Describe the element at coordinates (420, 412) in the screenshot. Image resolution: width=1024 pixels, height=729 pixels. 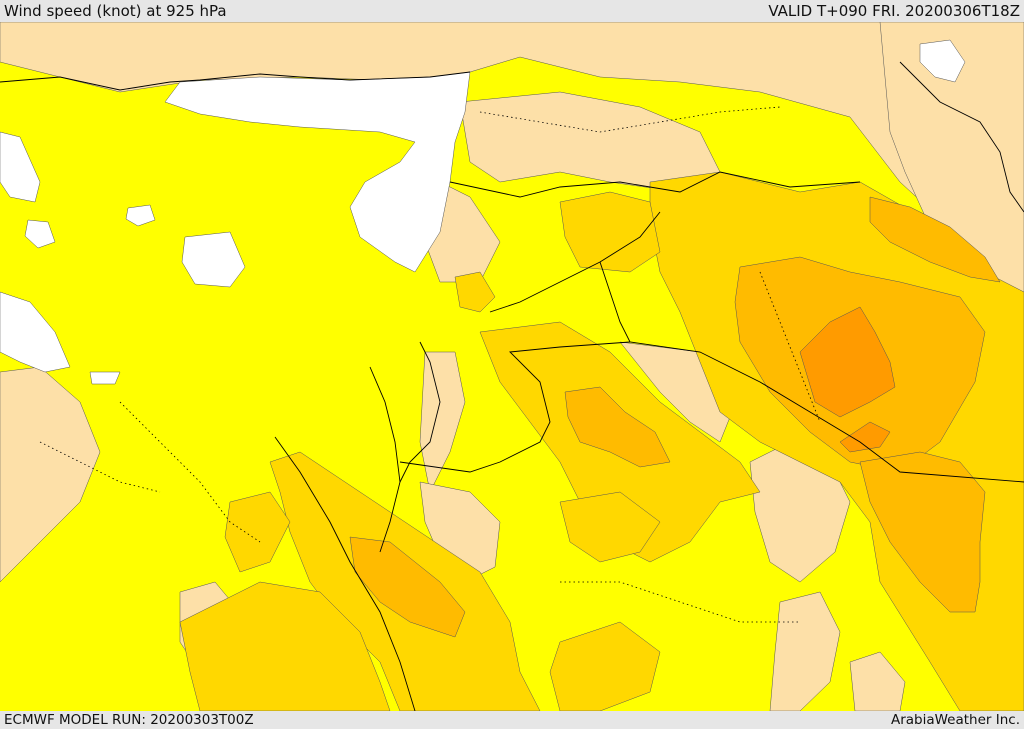
I see `gulf-aqaba-coast` at that location.